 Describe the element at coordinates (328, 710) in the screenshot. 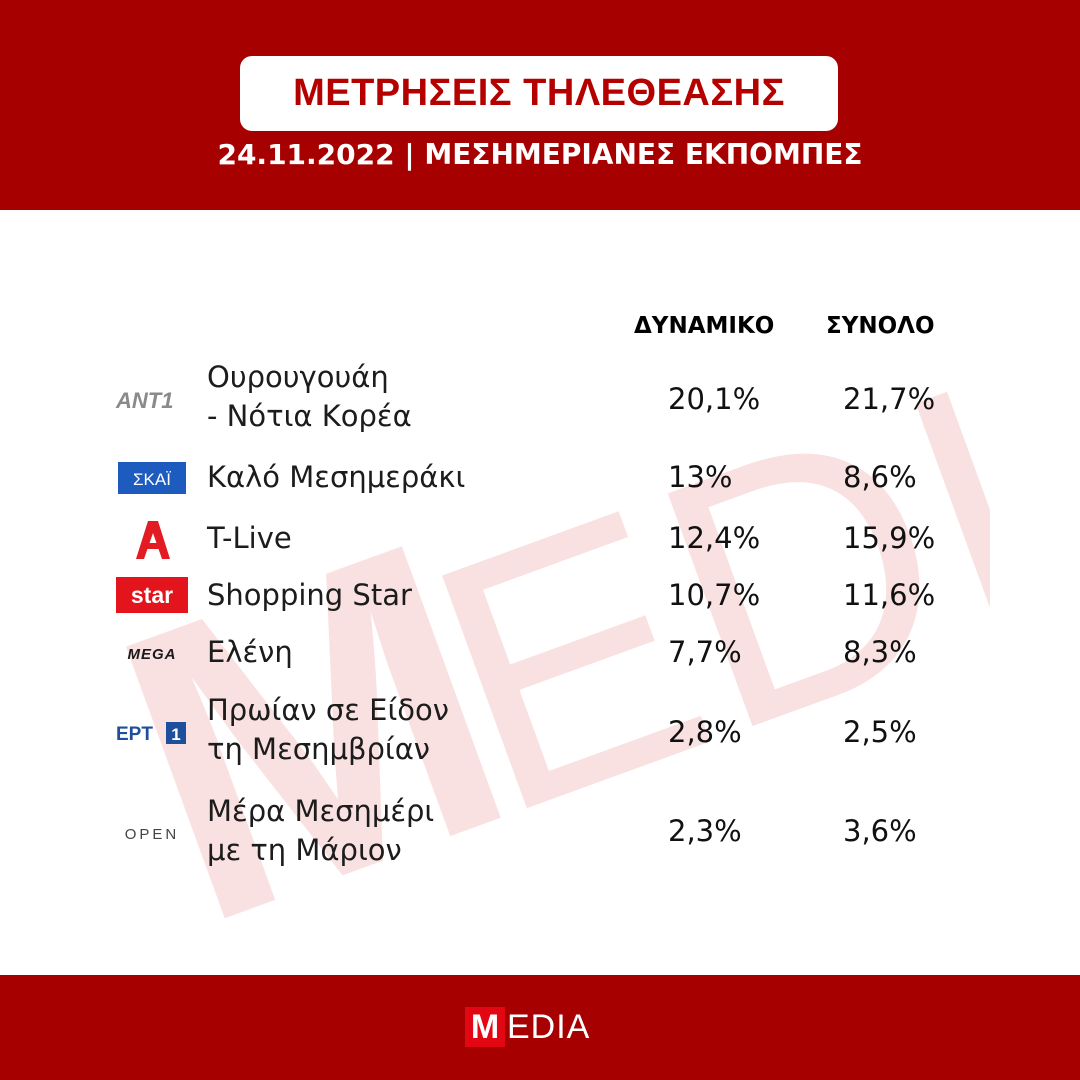

I see `program-line: Πρωίαν σε Είδον` at that location.